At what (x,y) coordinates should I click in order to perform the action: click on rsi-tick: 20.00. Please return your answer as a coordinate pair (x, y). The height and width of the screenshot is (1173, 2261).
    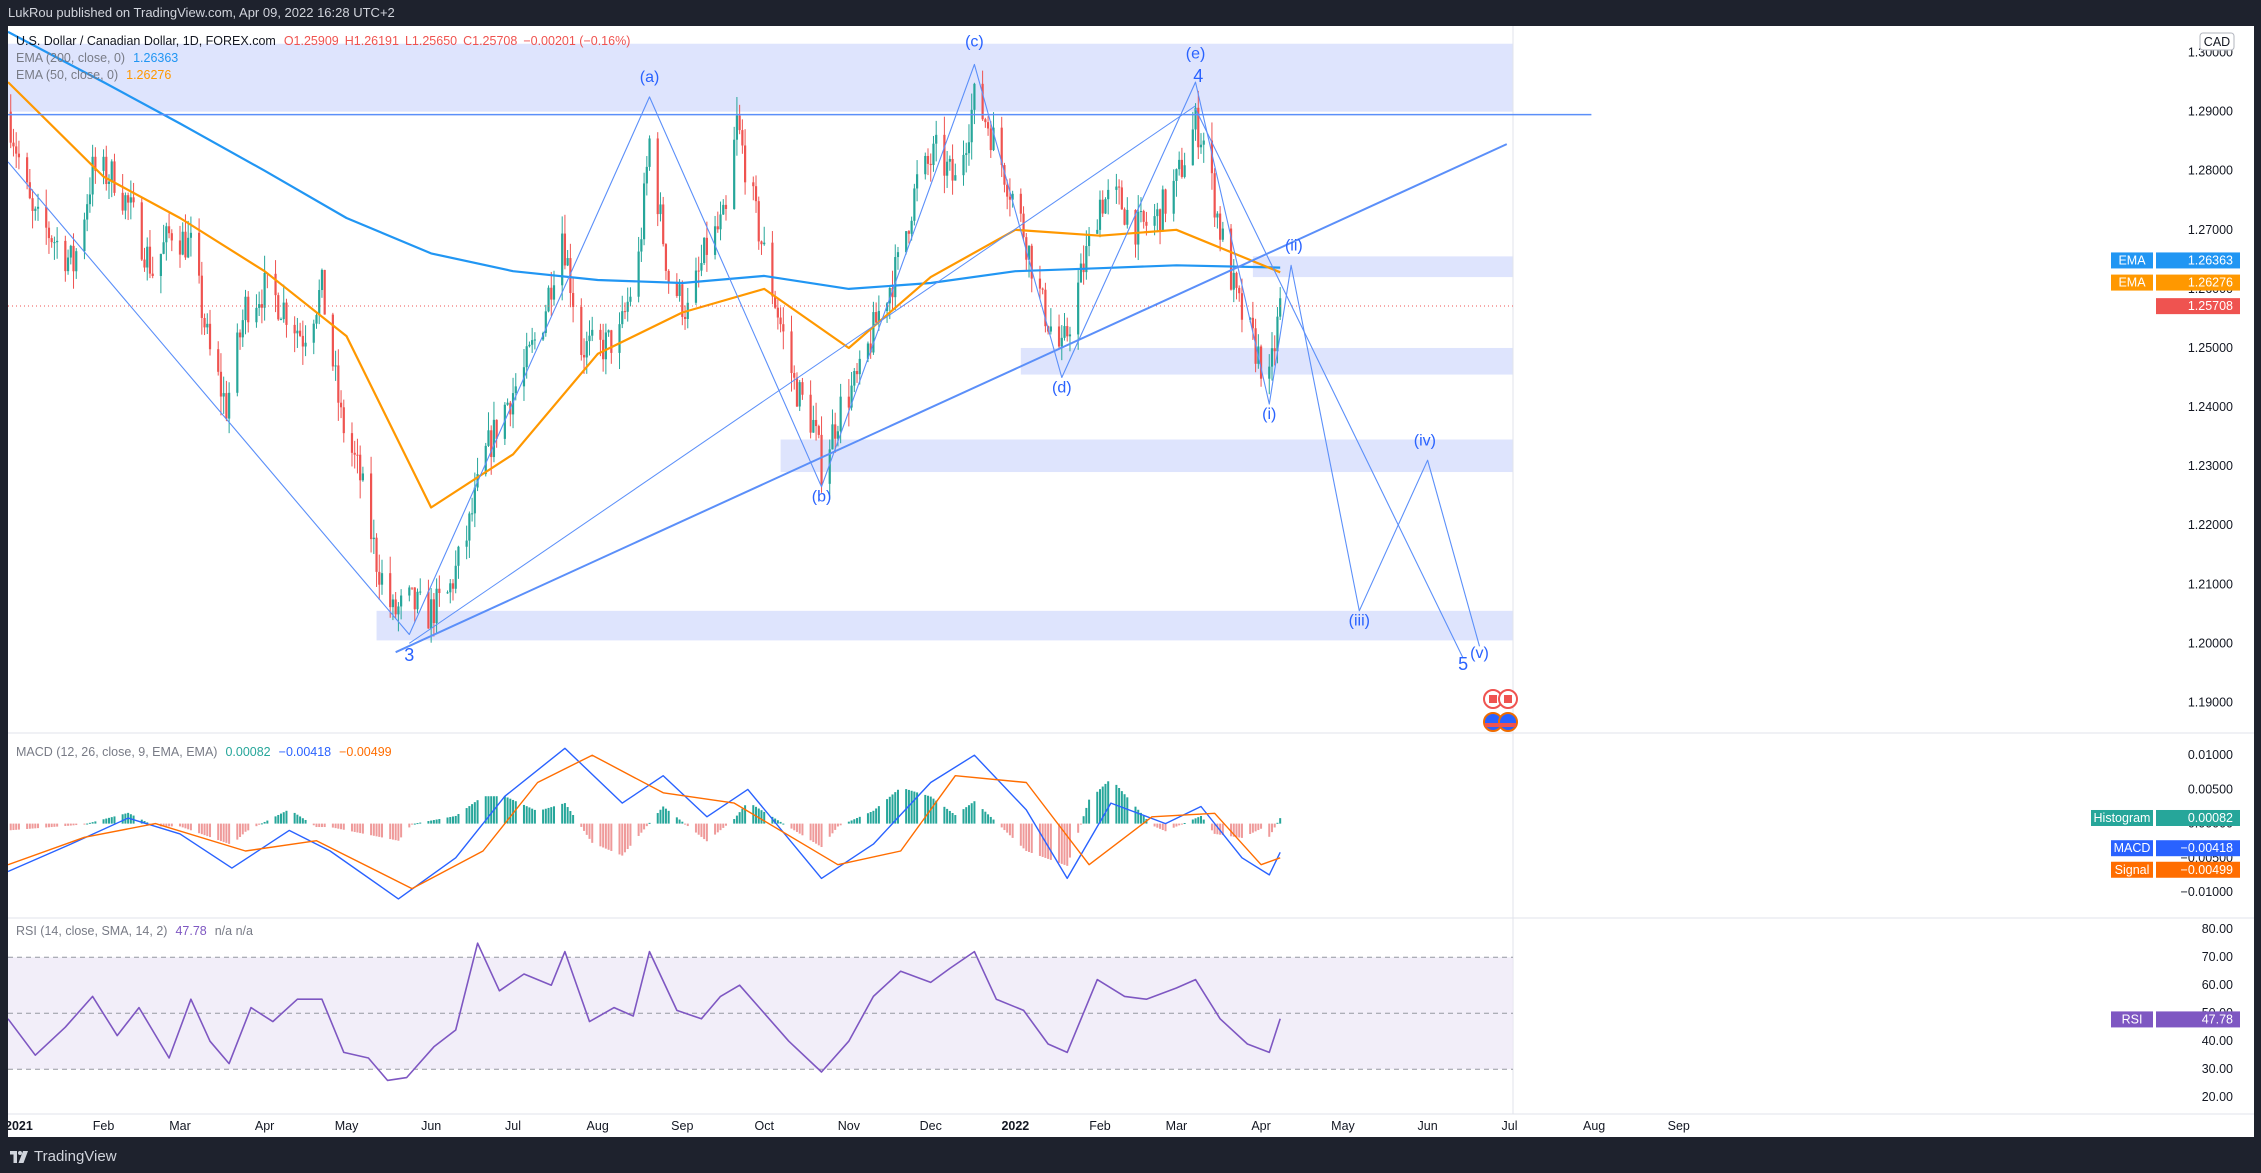
    Looking at the image, I should click on (2217, 1097).